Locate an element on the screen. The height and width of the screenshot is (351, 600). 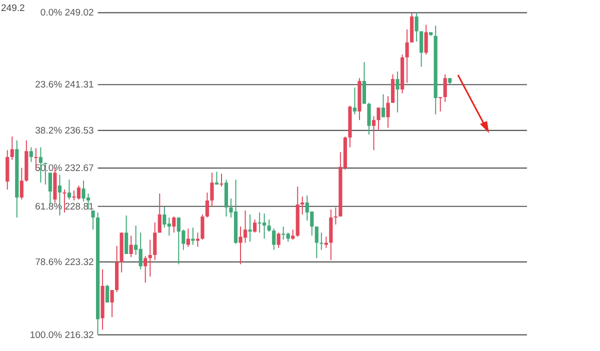
ref-line-label: 0.0% 249.02 is located at coordinates (67, 13).